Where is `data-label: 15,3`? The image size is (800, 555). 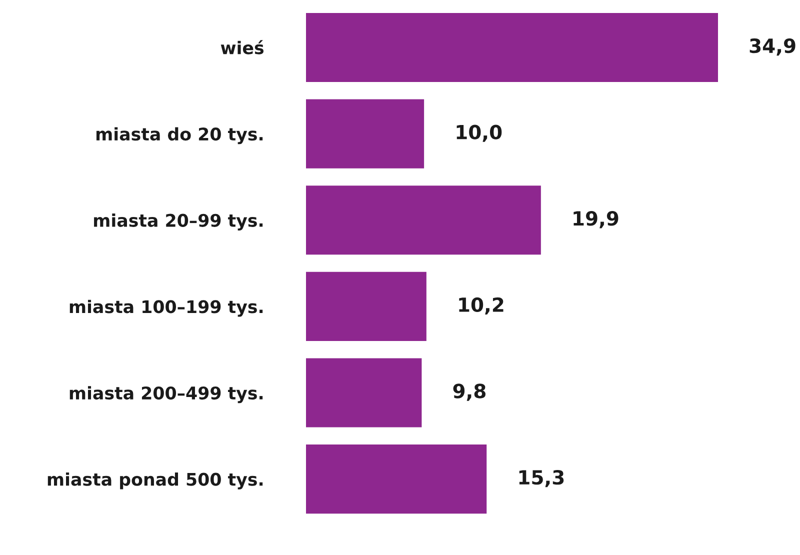 data-label: 15,3 is located at coordinates (541, 479).